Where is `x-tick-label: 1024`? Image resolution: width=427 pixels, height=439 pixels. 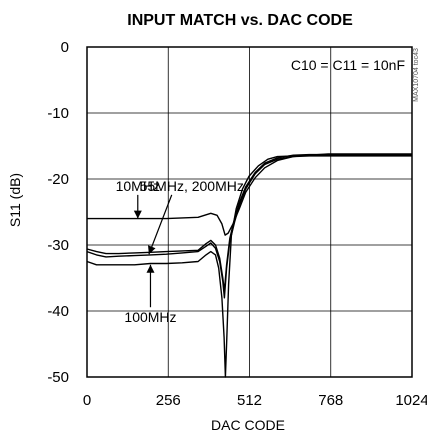 x-tick-label: 1024 is located at coordinates (411, 400).